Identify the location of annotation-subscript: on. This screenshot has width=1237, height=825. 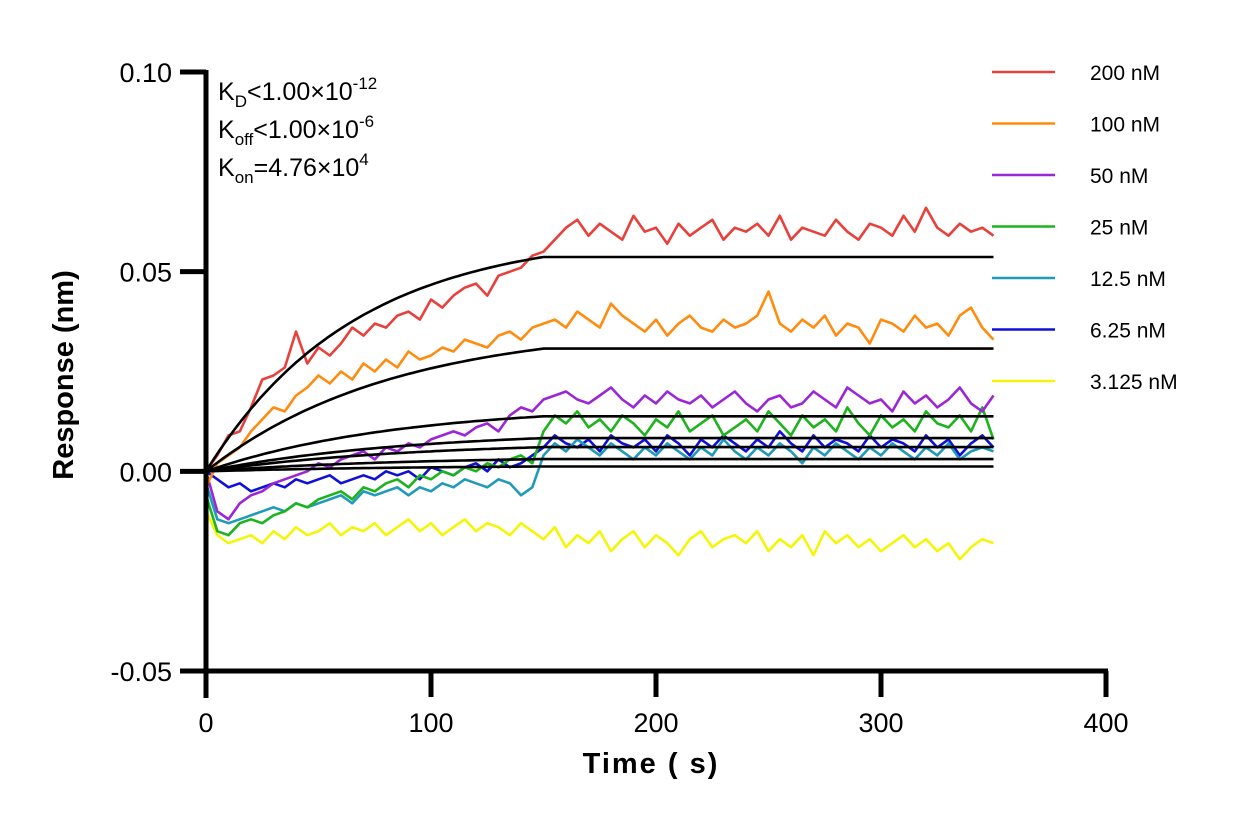
(244, 177).